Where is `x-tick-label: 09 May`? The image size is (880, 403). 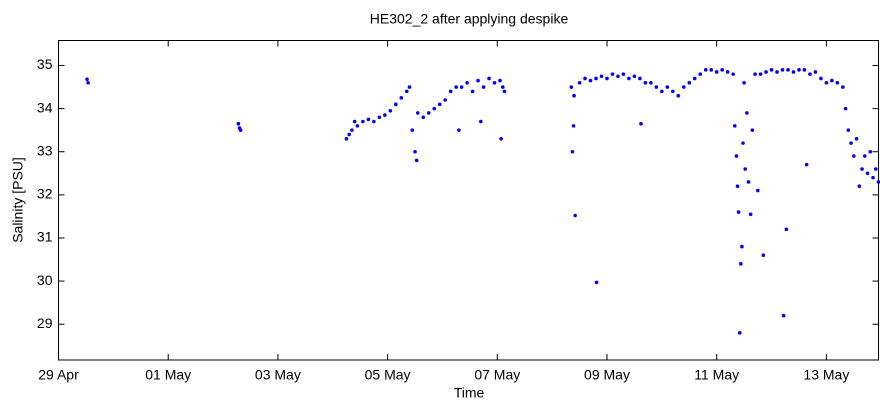
x-tick-label: 09 May is located at coordinates (607, 375).